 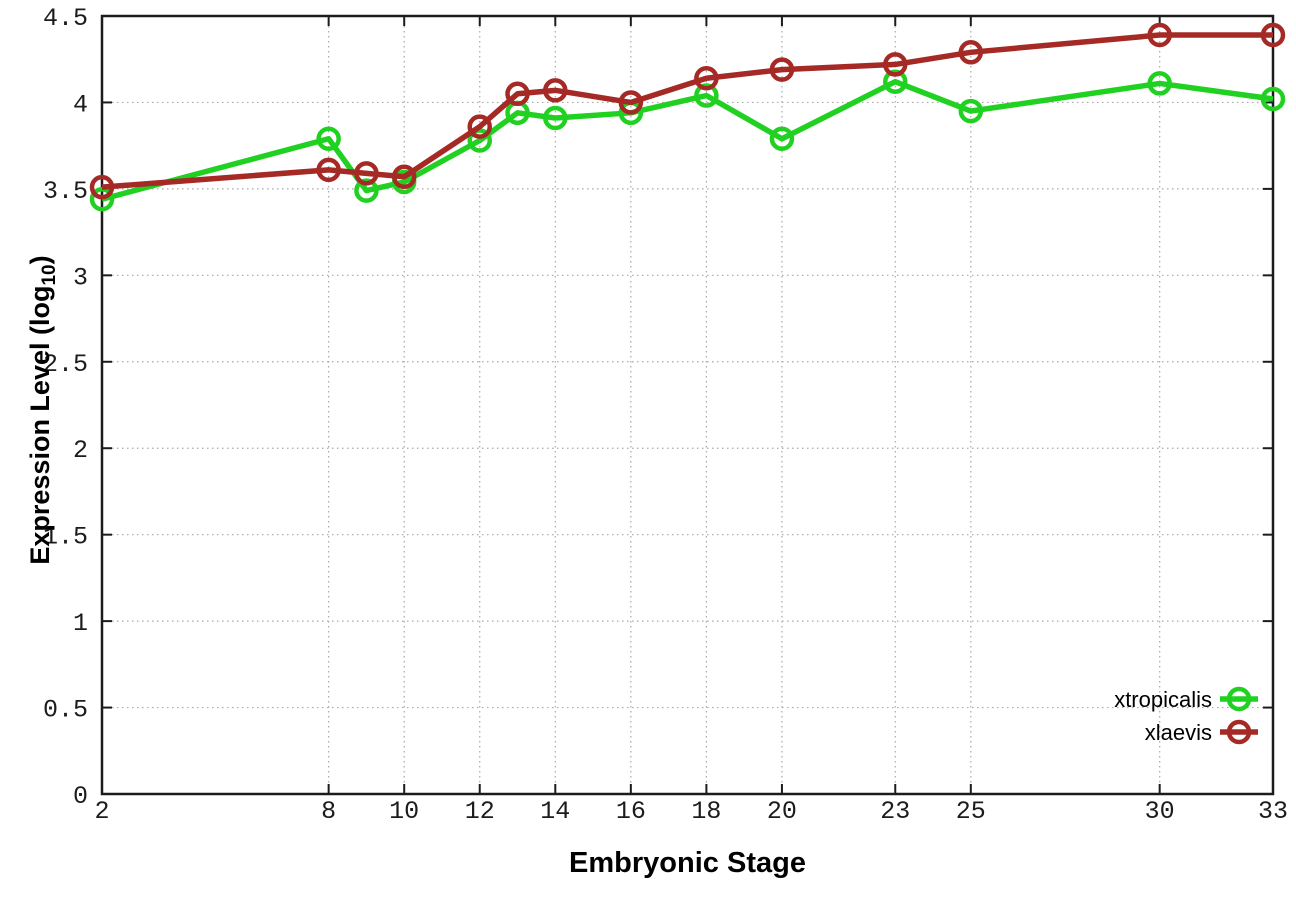 I want to click on y-tick-label: 2.5, so click(x=65, y=364).